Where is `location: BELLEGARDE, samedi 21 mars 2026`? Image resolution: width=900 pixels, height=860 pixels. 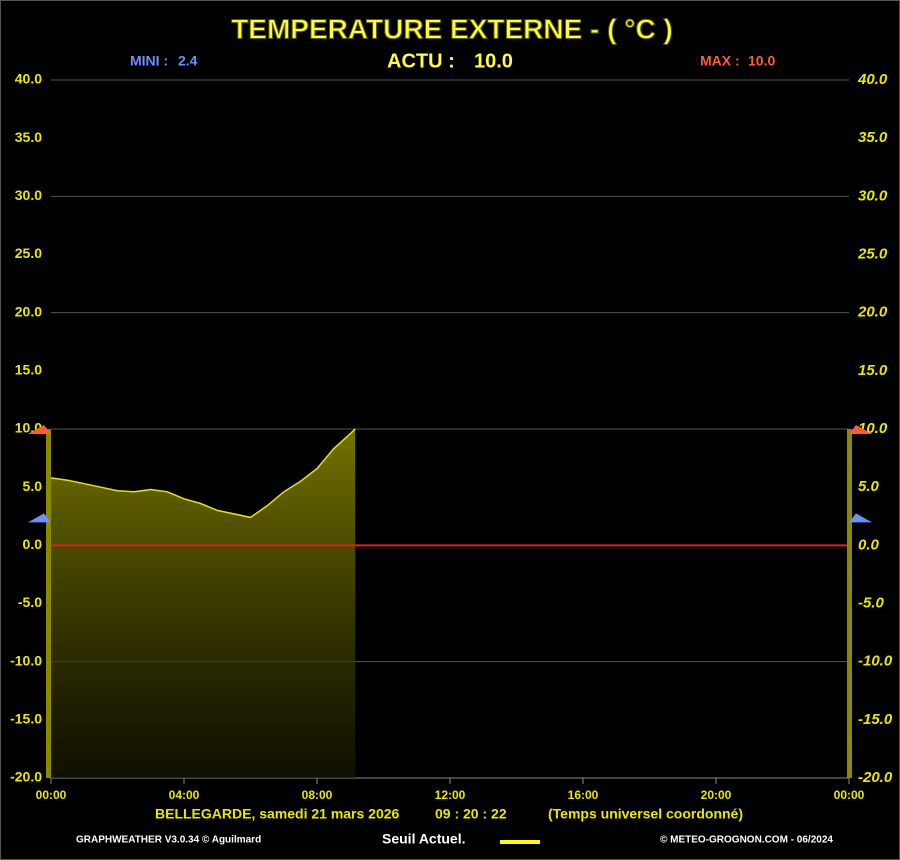 location: BELLEGARDE, samedi 21 mars 2026 is located at coordinates (277, 814).